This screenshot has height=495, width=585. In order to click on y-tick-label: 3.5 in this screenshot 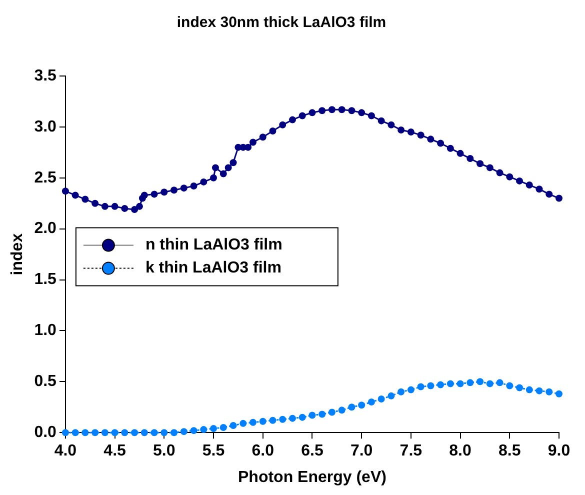, I will do `click(45, 75)`.